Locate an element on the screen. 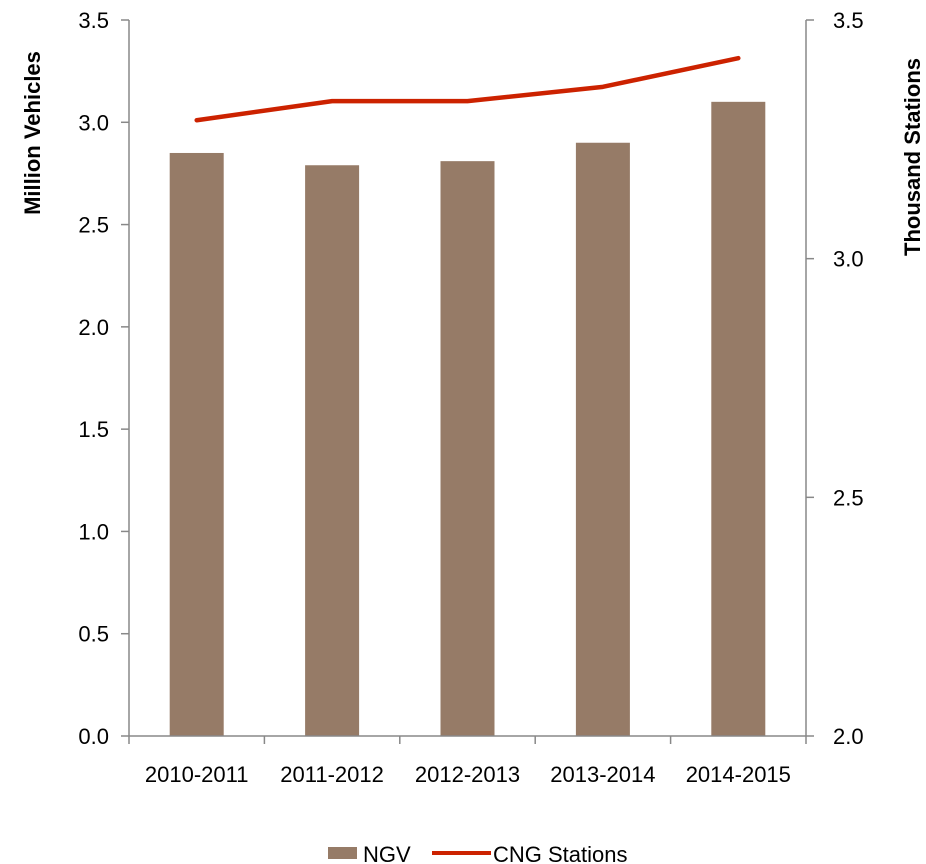 This screenshot has width=926, height=864. y-tick-label: 3.0 is located at coordinates (93, 122).